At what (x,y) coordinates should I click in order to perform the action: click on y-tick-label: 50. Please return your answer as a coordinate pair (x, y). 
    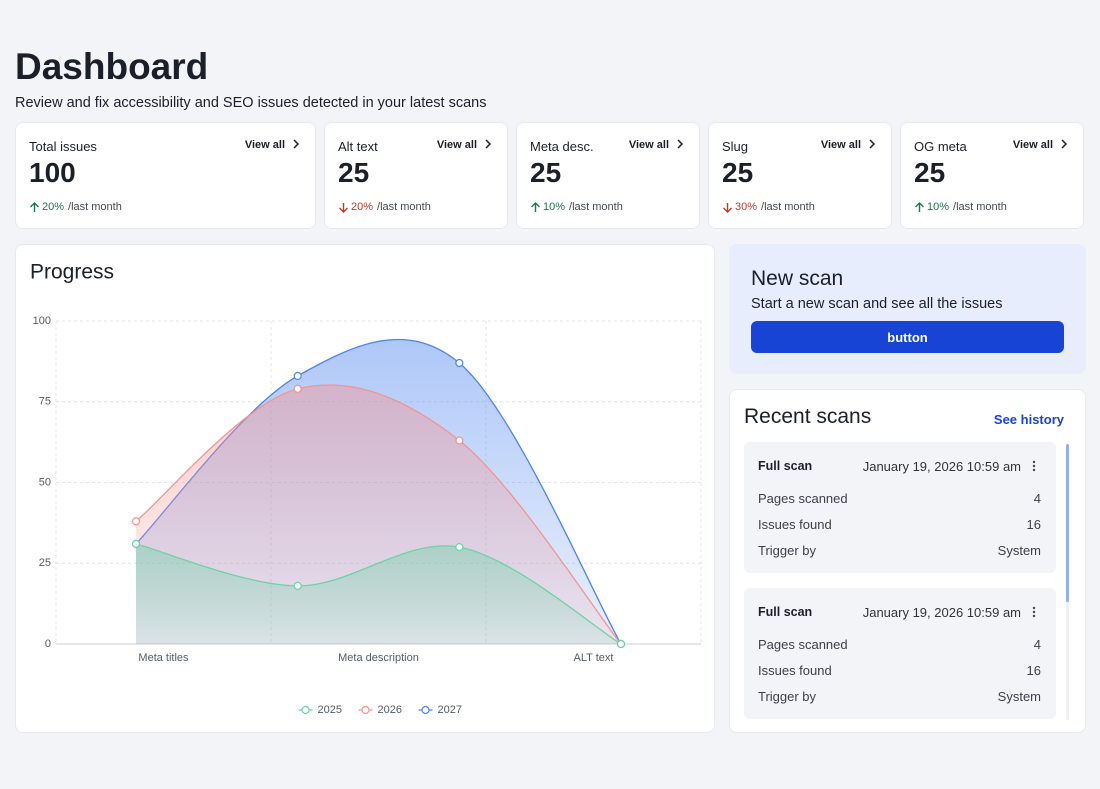
    Looking at the image, I should click on (45, 482).